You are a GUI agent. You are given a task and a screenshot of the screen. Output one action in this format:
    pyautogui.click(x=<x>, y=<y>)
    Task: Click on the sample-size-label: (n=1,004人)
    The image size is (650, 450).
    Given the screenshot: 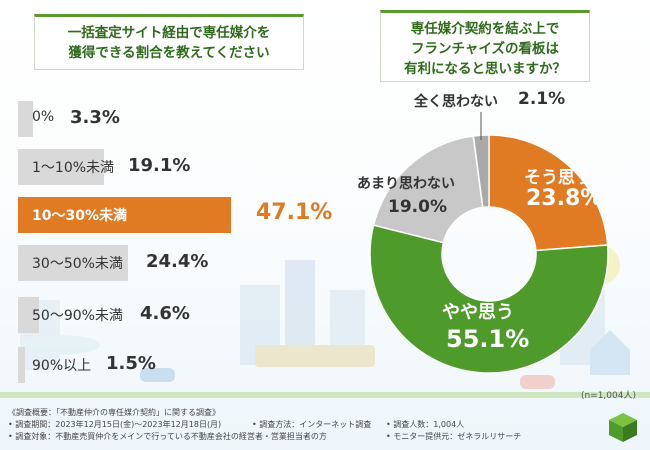 What is the action you would take?
    pyautogui.click(x=608, y=396)
    